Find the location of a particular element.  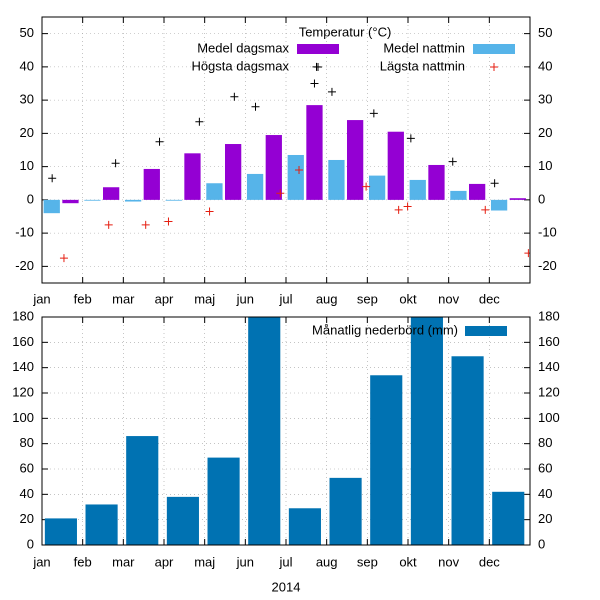

x-tick-label: apr is located at coordinates (164, 561).